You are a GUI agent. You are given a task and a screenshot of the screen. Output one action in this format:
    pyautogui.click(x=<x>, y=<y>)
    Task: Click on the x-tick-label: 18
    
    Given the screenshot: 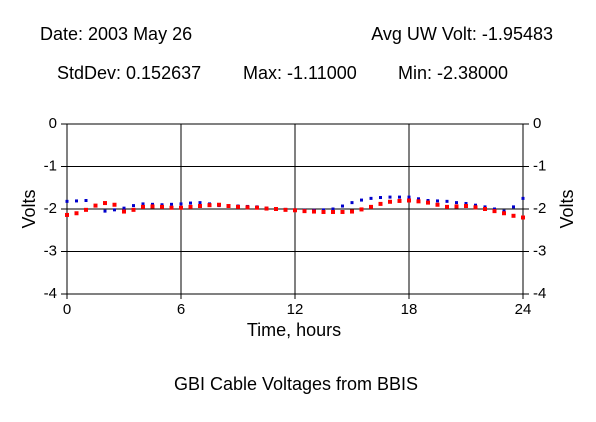 What is the action you would take?
    pyautogui.click(x=409, y=309)
    